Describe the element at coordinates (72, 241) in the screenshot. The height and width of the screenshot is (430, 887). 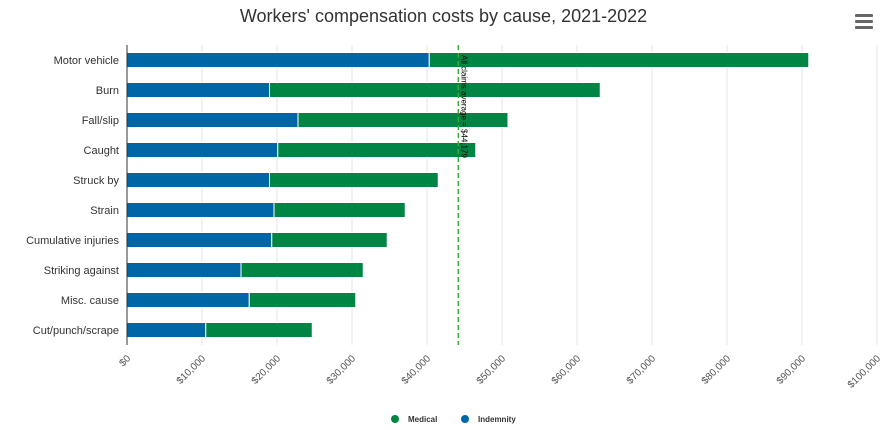
I see `category-label: Cumulative injuries` at that location.